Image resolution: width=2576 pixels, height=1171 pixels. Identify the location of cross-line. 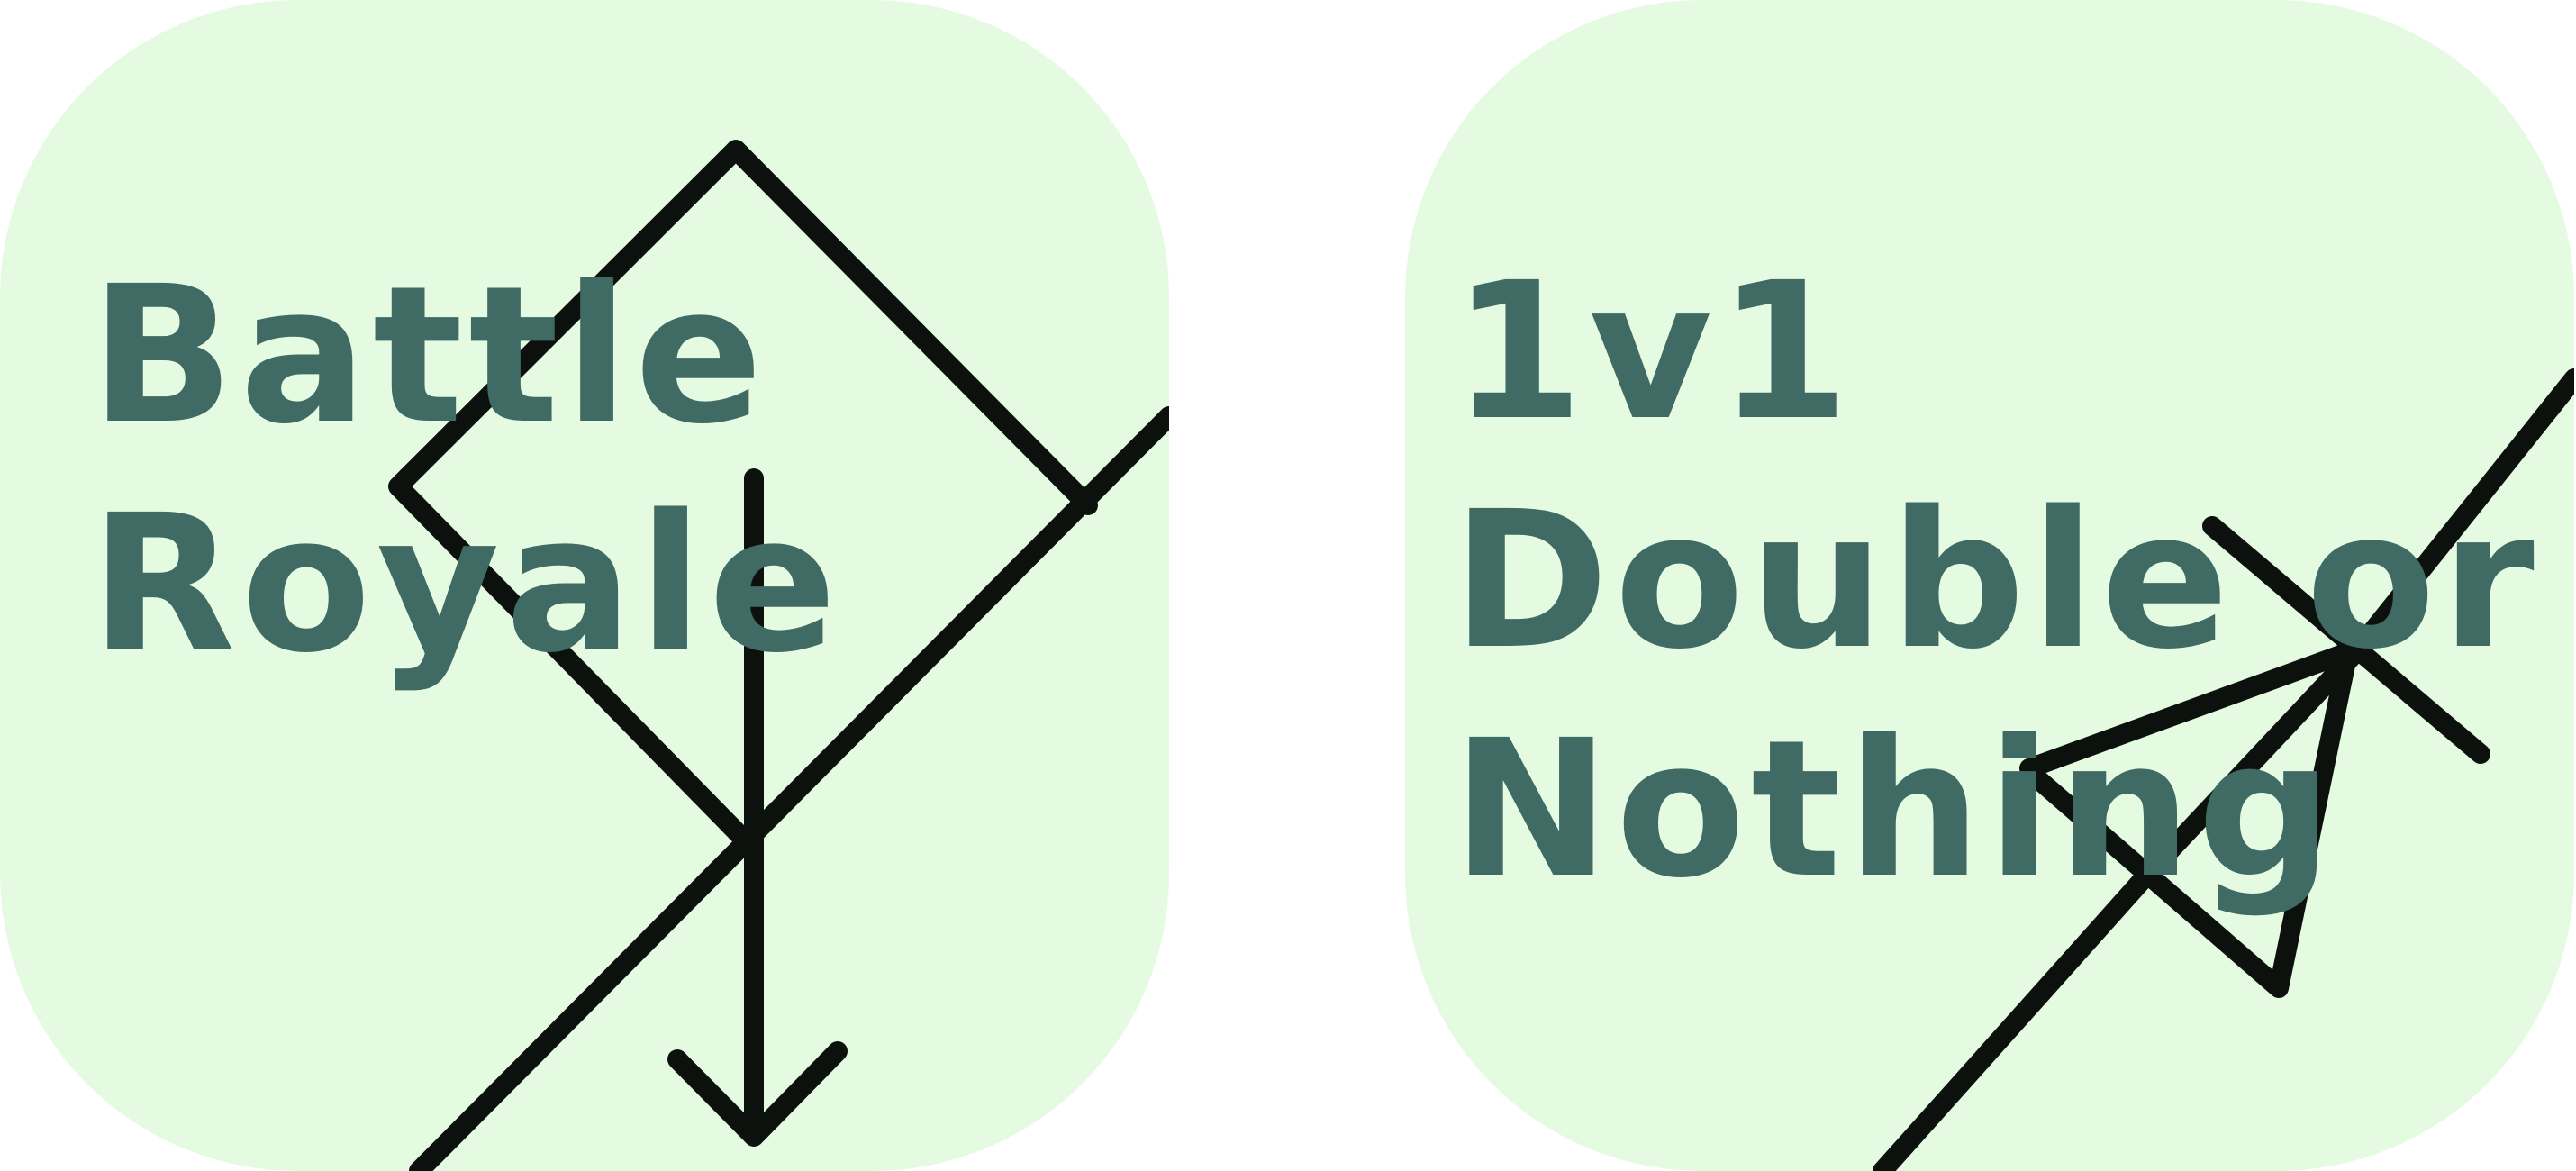
(2346, 640).